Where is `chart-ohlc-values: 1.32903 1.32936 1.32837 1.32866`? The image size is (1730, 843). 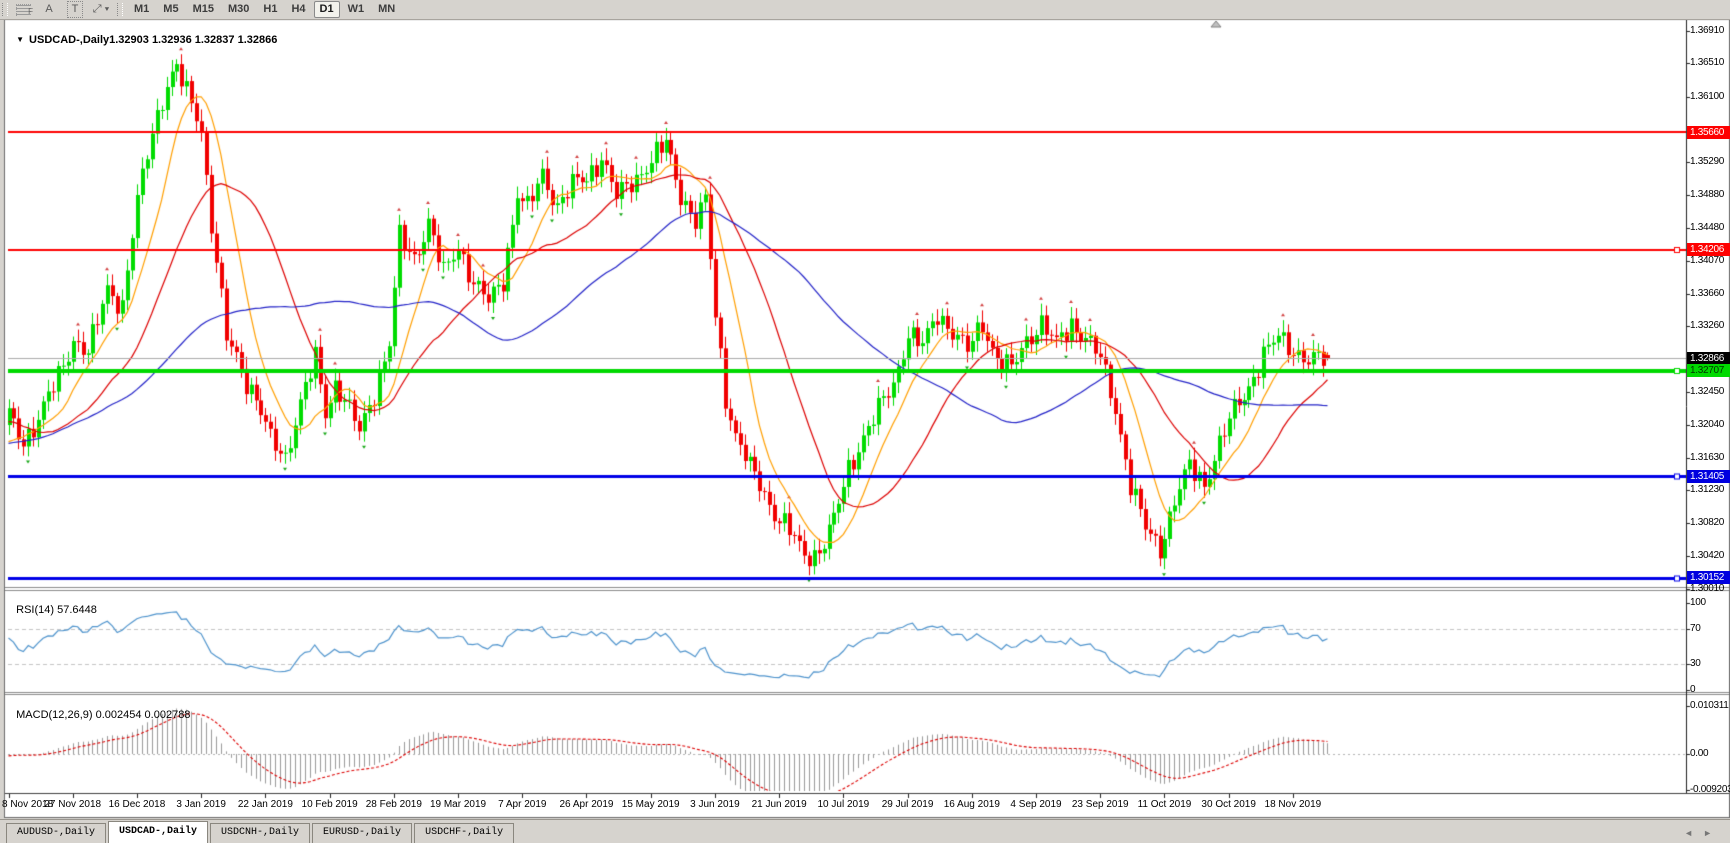
chart-ohlc-values: 1.32903 1.32936 1.32837 1.32866 is located at coordinates (193, 40).